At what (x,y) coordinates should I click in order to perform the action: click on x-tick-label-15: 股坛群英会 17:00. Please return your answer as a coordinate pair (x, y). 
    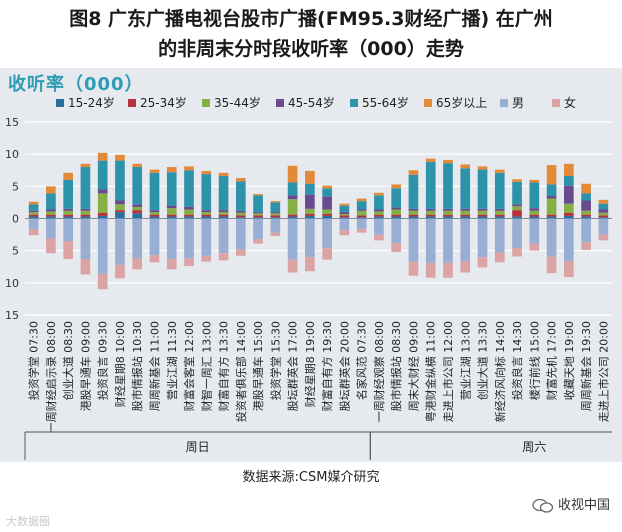
    Looking at the image, I should click on (293, 366).